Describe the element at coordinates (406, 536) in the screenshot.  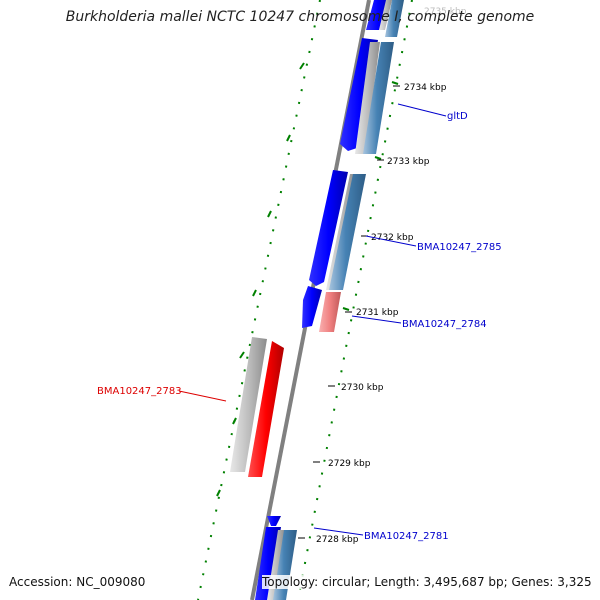
I see `gene-label-2781: BMA10247_2781` at that location.